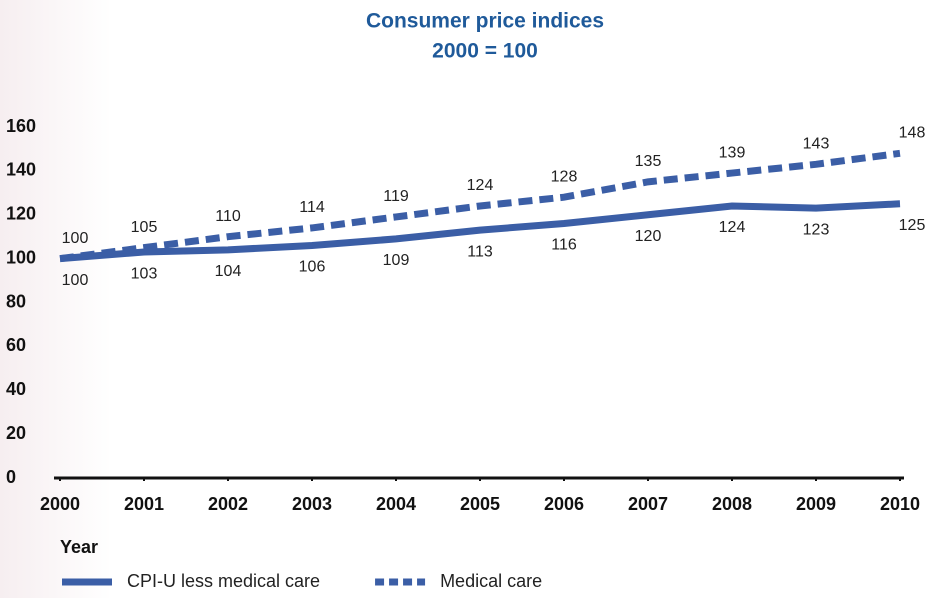 Image resolution: width=932 pixels, height=598 pixels. What do you see at coordinates (16, 433) in the screenshot?
I see `y-tick-label: 20` at bounding box center [16, 433].